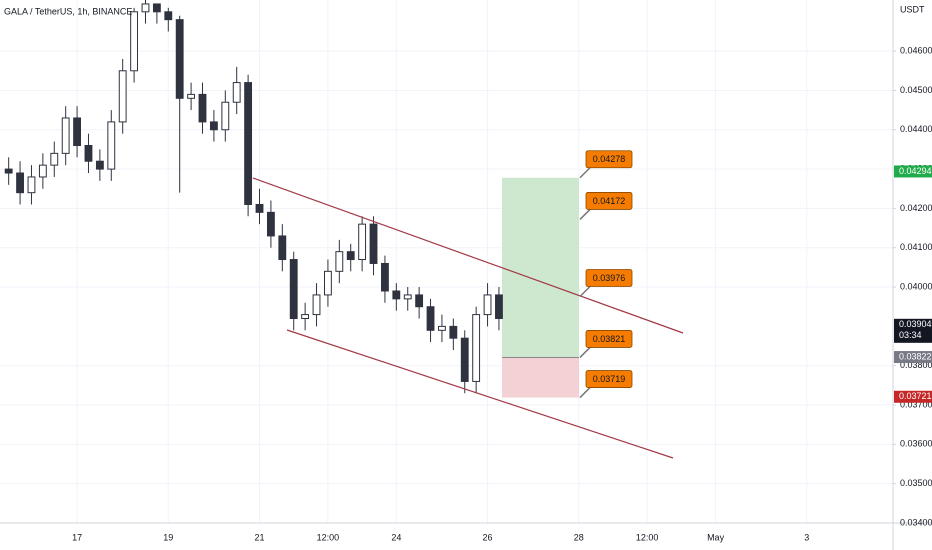 The width and height of the screenshot is (932, 550). Describe the element at coordinates (488, 537) in the screenshot. I see `x-tick-label: 26` at that location.